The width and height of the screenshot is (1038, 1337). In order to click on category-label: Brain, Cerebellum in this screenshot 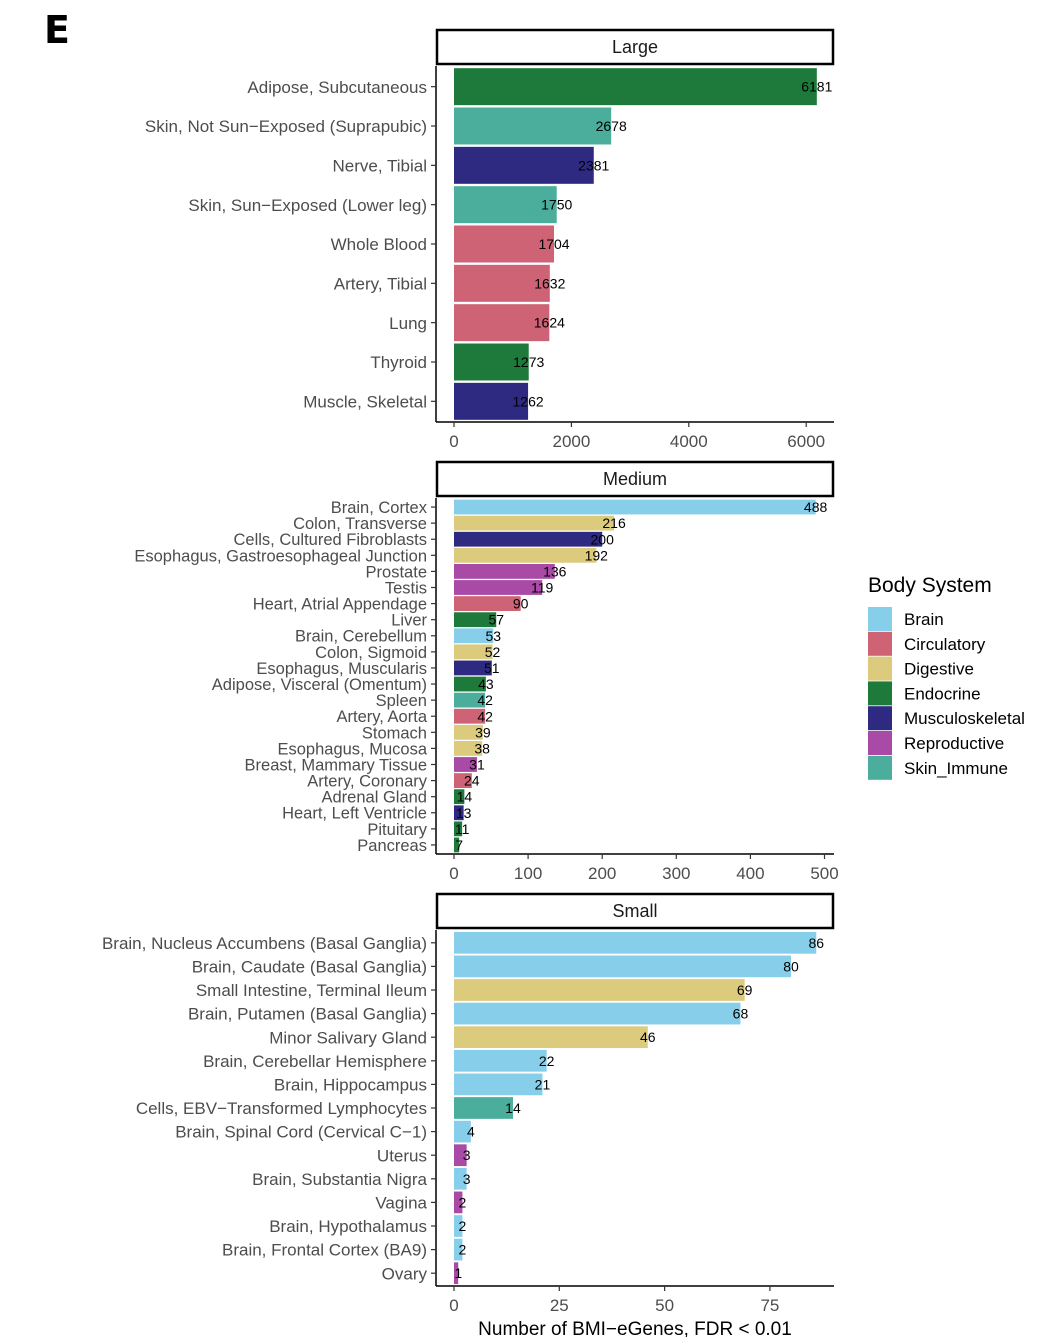, I will do `click(361, 637)`.